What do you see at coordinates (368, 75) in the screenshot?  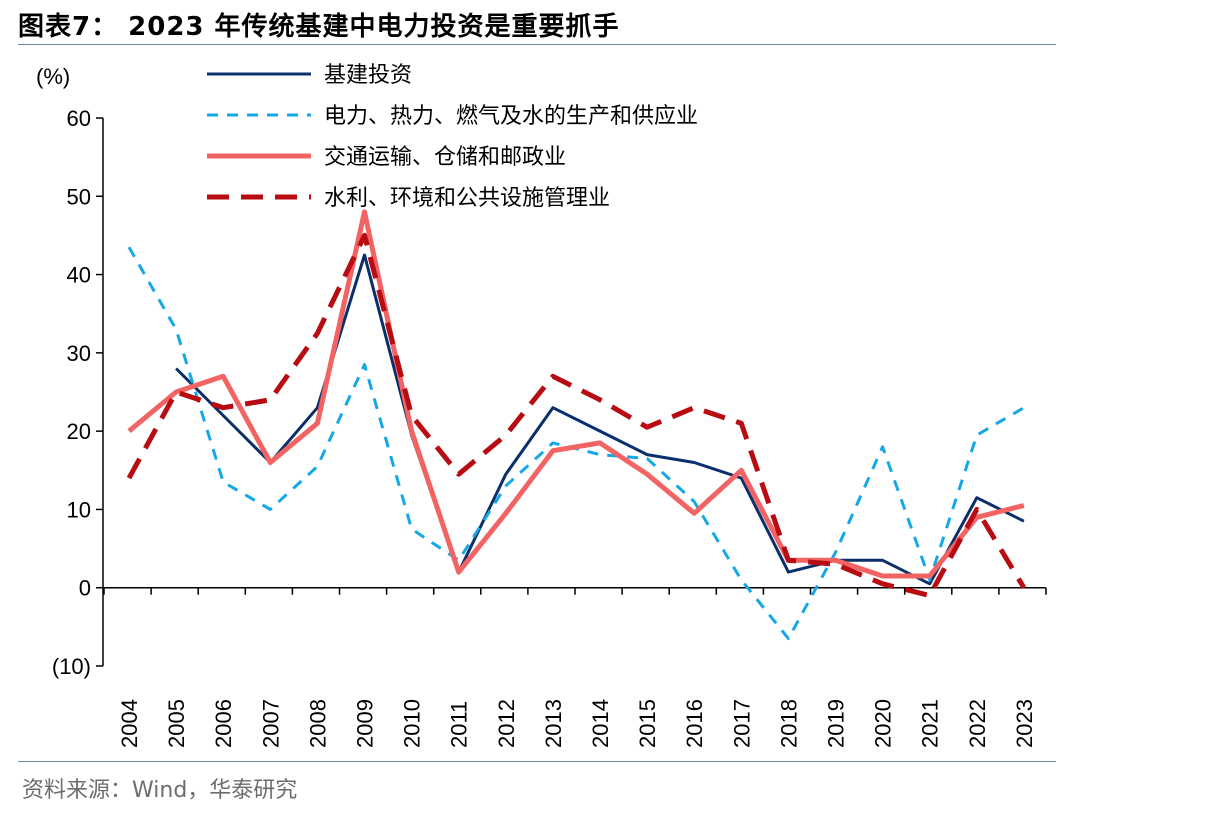 I see `legend-label-1: 基建投资` at bounding box center [368, 75].